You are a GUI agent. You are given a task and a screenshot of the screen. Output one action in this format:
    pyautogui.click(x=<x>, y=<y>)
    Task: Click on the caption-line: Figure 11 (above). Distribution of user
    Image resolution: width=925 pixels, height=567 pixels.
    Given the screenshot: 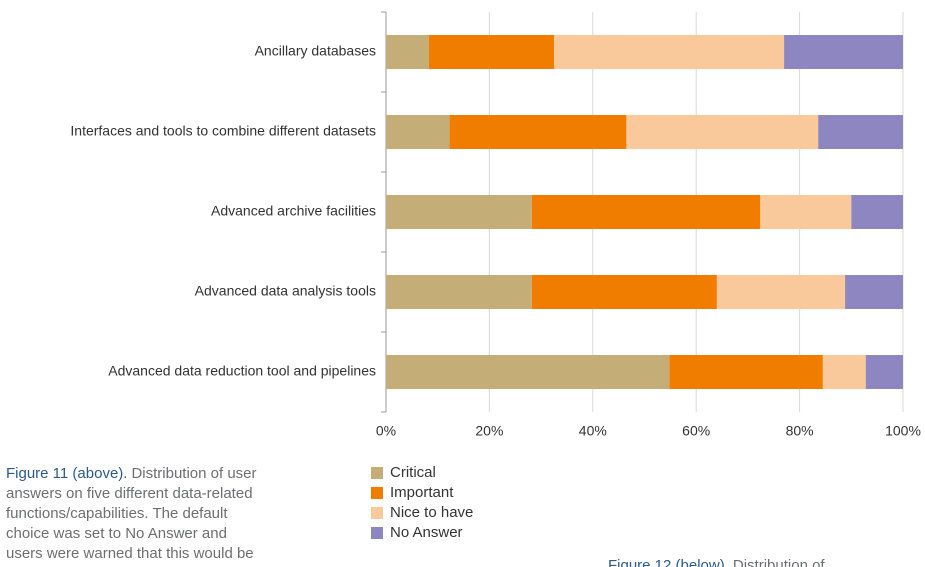 What is the action you would take?
    pyautogui.click(x=131, y=473)
    